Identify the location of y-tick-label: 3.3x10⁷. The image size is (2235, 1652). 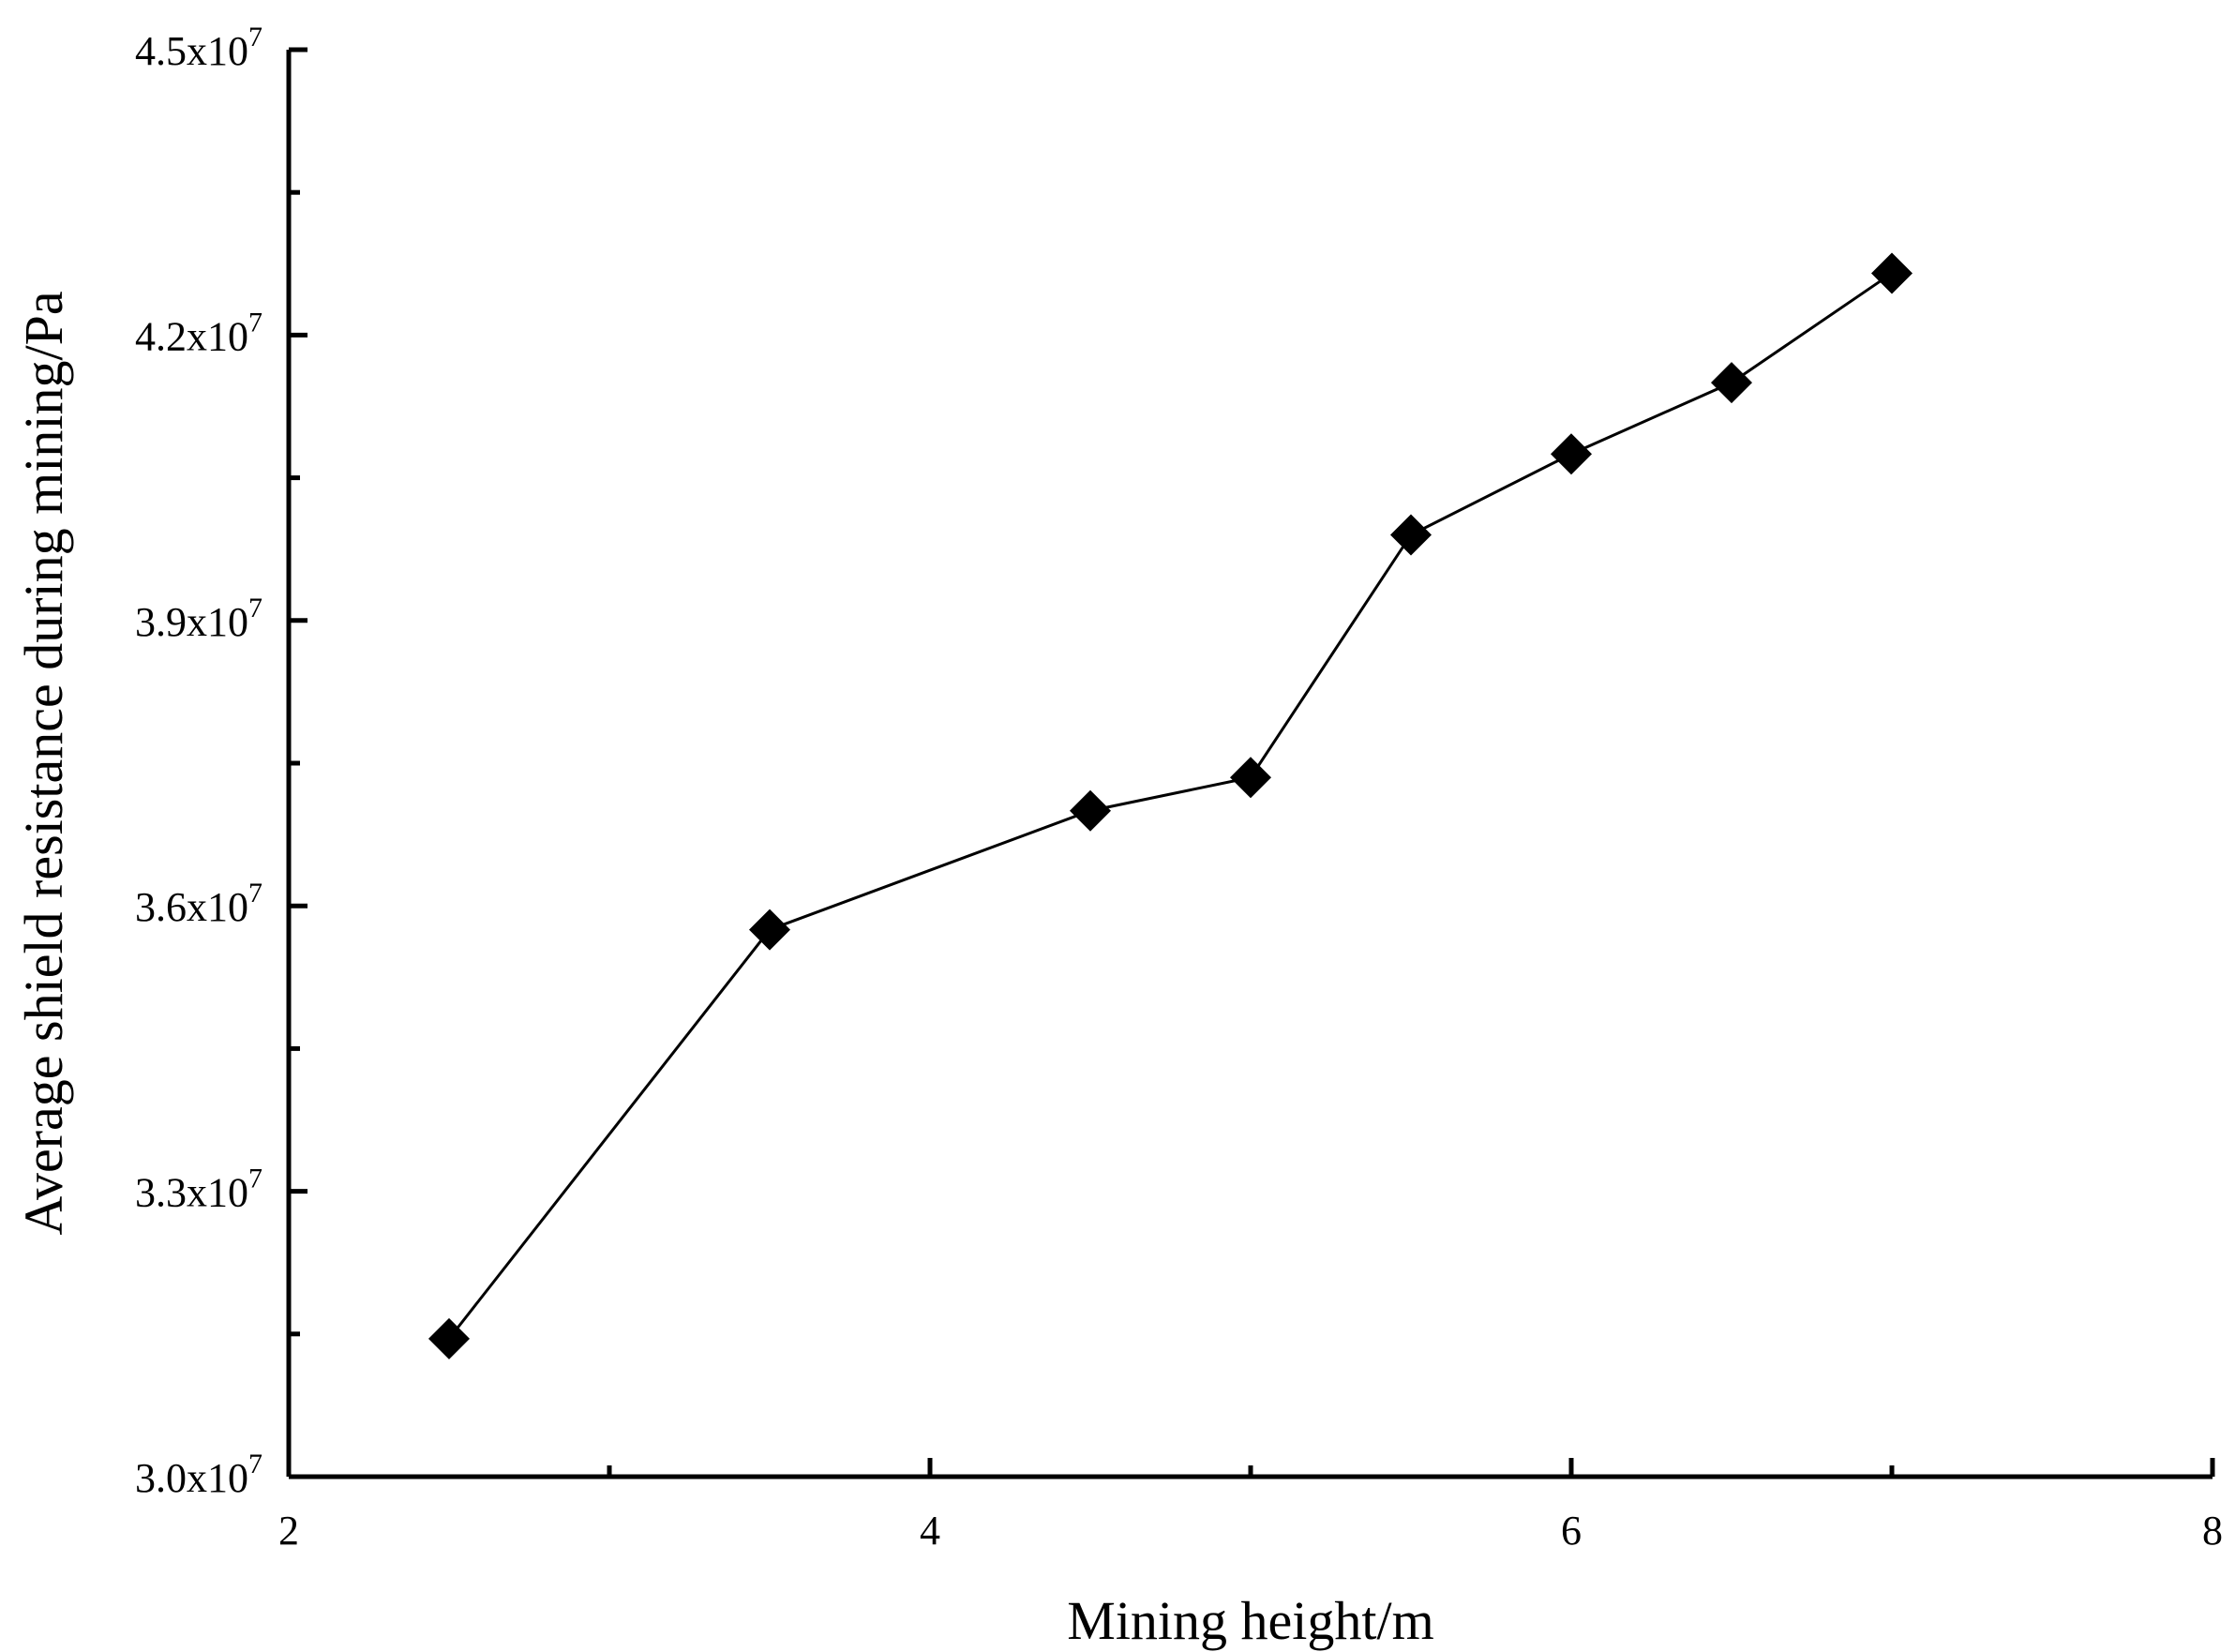
(198, 1190).